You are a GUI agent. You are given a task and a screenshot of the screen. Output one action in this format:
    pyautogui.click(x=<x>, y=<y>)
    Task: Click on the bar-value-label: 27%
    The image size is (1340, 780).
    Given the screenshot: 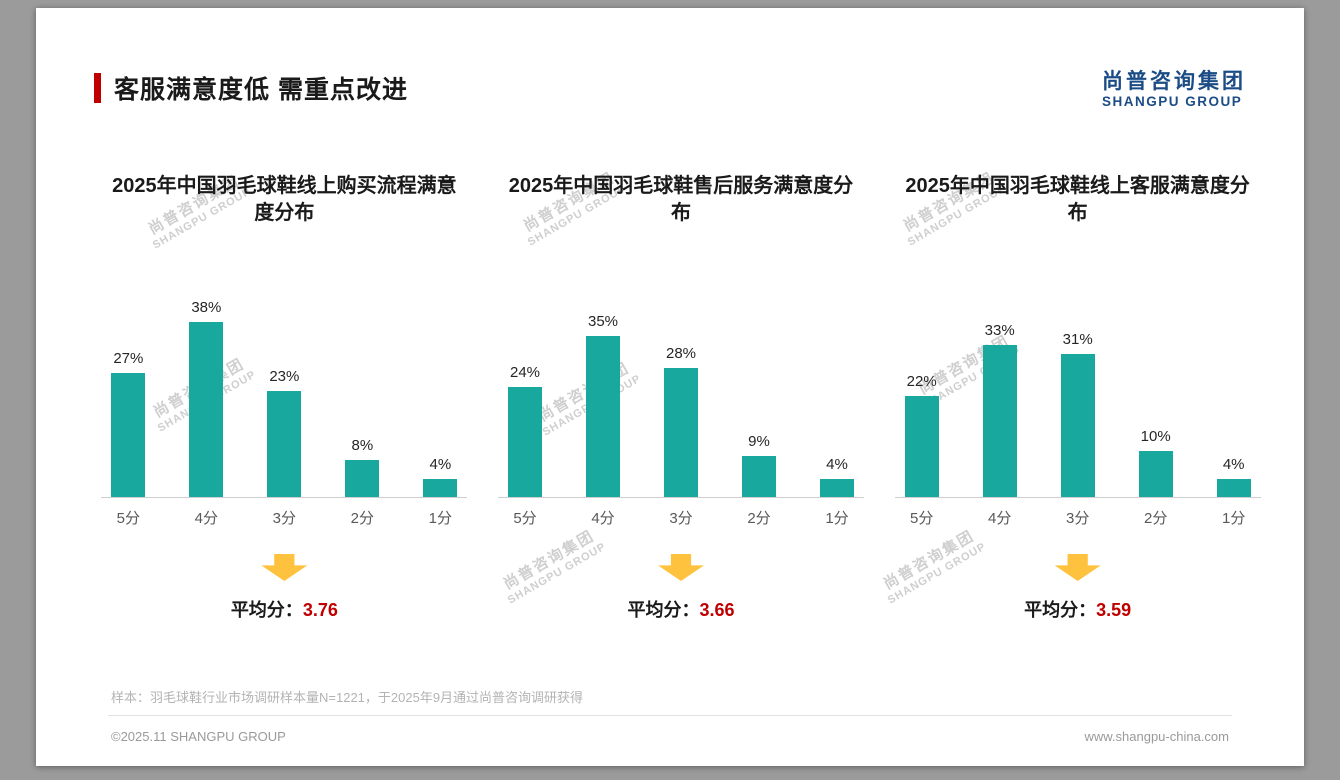 What is the action you would take?
    pyautogui.click(x=128, y=358)
    